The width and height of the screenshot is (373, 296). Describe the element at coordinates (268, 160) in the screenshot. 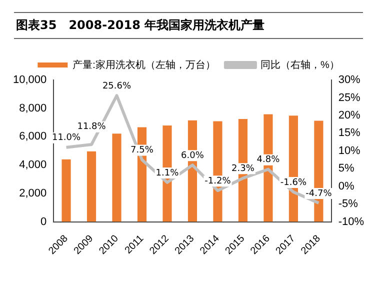

I see `data-label: 4.8%` at that location.